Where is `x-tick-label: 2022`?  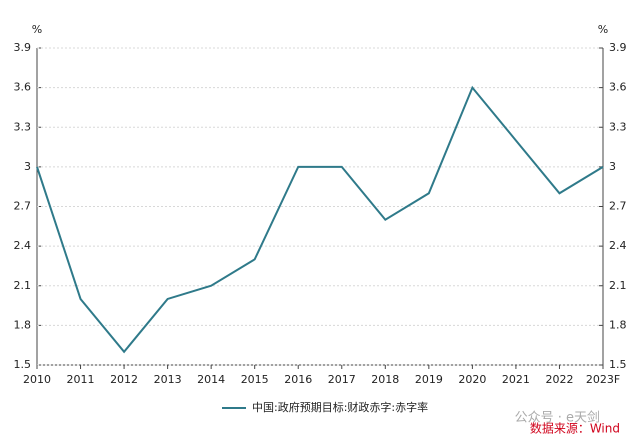 x-tick-label: 2022 is located at coordinates (559, 379).